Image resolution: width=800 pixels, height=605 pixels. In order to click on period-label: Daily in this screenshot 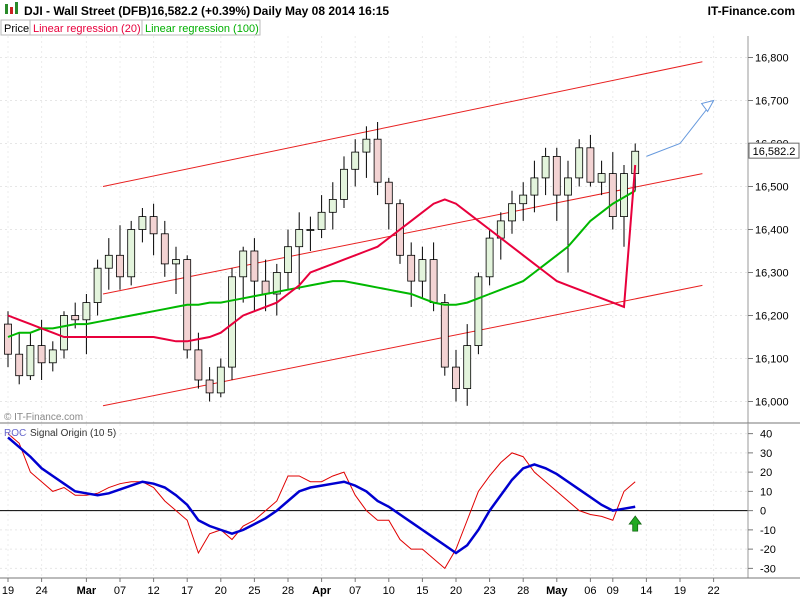, I will do `click(267, 11)`.